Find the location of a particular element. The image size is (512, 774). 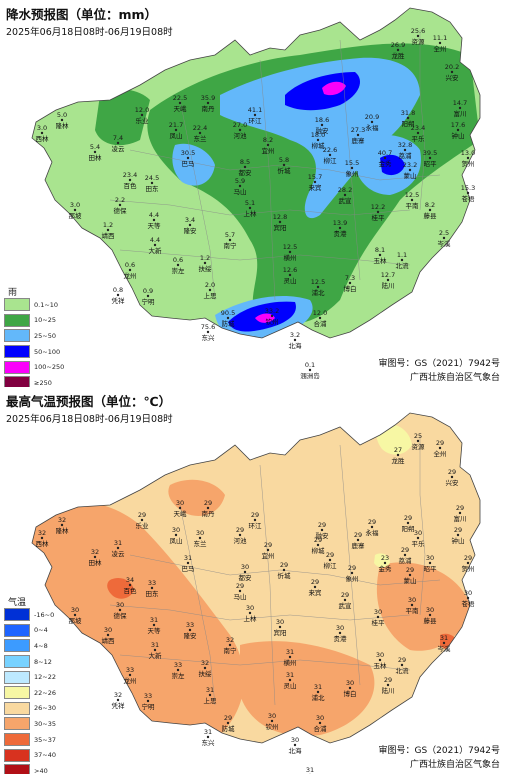

station-value: 32 is located at coordinates (205, 663).